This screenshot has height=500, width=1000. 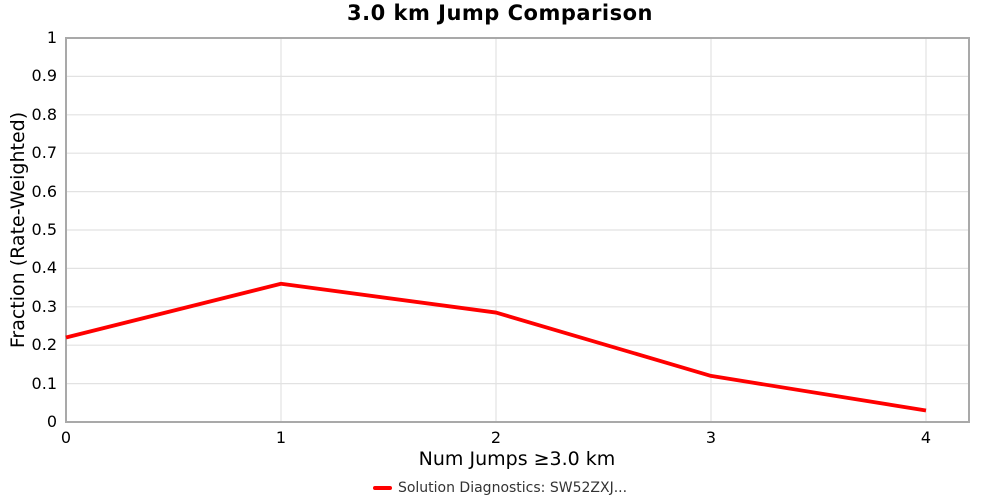 I want to click on legend-line-swatch, so click(x=382, y=488).